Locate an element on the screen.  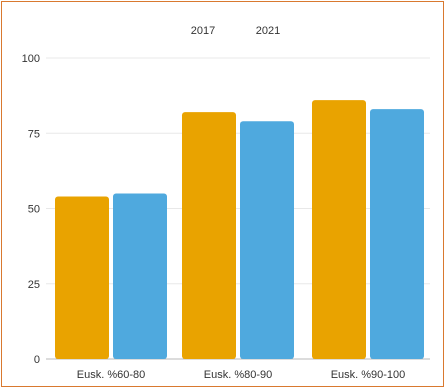
x-tick-label: Eusk. %80-90 is located at coordinates (238, 375).